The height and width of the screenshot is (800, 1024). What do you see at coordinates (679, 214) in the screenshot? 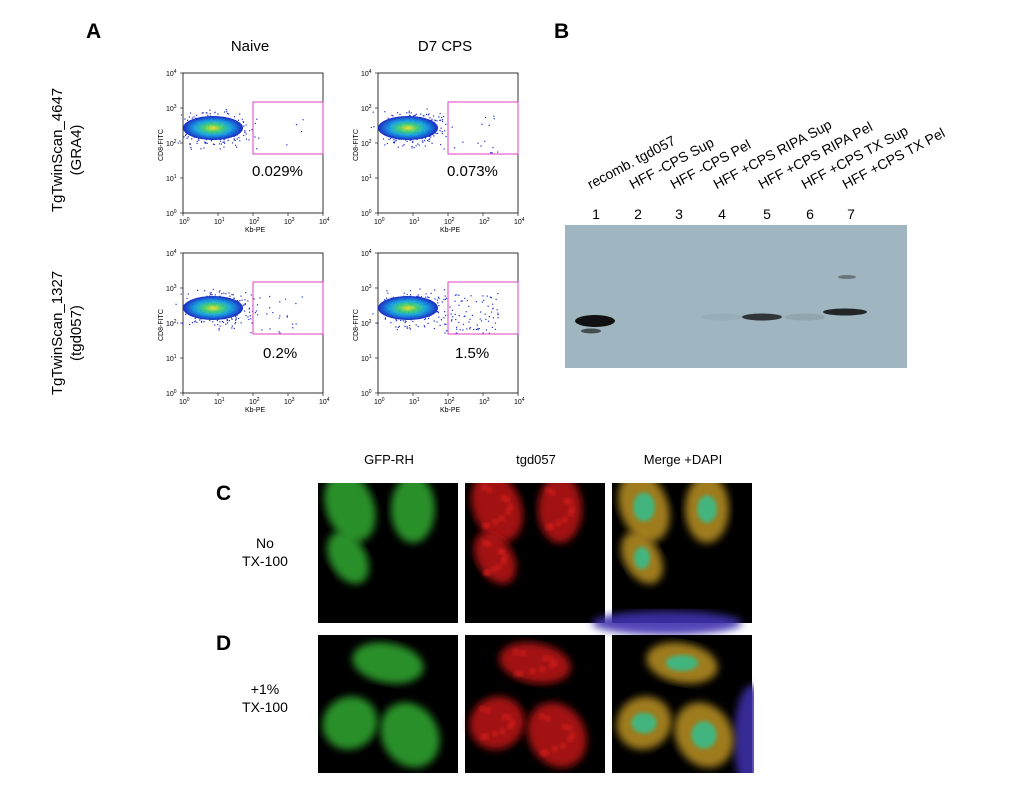
I see `lane-number: 3` at bounding box center [679, 214].